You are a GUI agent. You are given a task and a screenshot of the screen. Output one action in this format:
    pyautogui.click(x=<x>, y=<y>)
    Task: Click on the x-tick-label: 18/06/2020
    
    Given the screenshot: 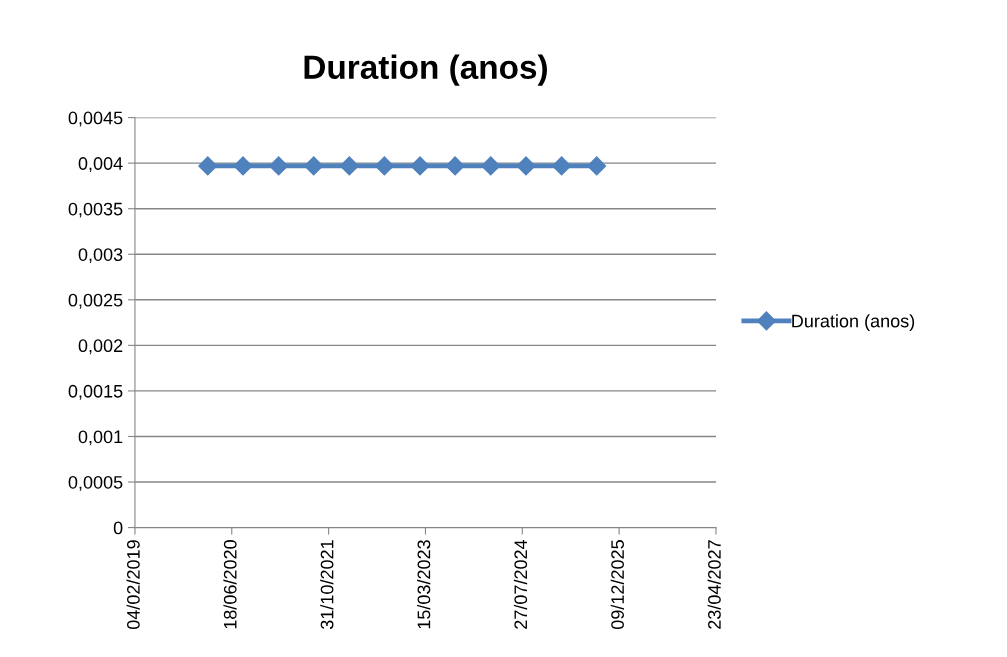 What is the action you would take?
    pyautogui.click(x=230, y=584)
    